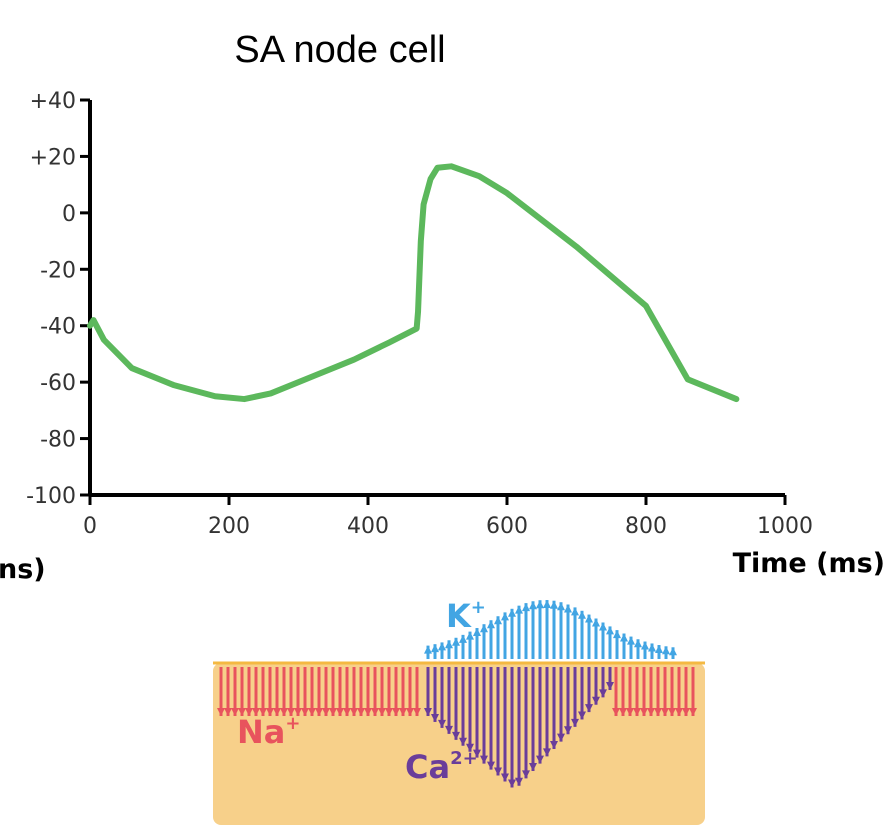 This screenshot has width=890, height=830. I want to click on k-ion-label: K+, so click(466, 616).